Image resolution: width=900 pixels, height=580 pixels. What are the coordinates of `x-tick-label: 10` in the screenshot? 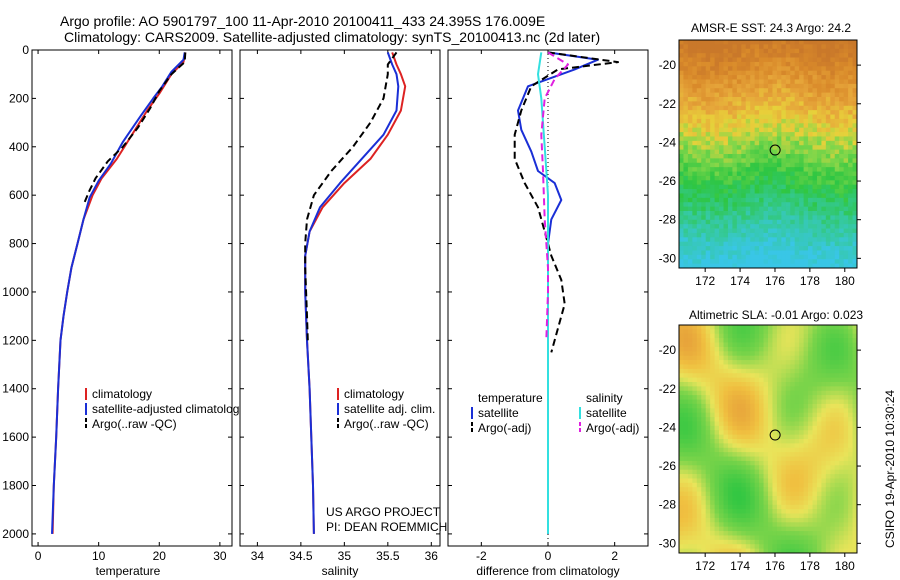 It's located at (99, 556).